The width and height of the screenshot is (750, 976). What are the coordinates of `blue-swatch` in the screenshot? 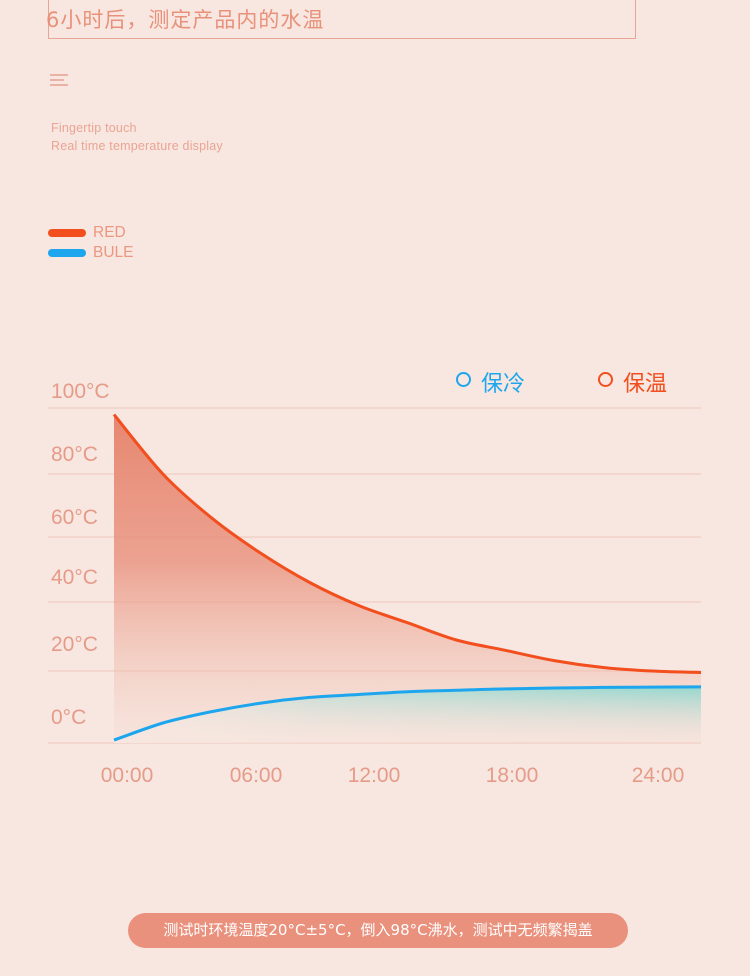 It's located at (67, 253).